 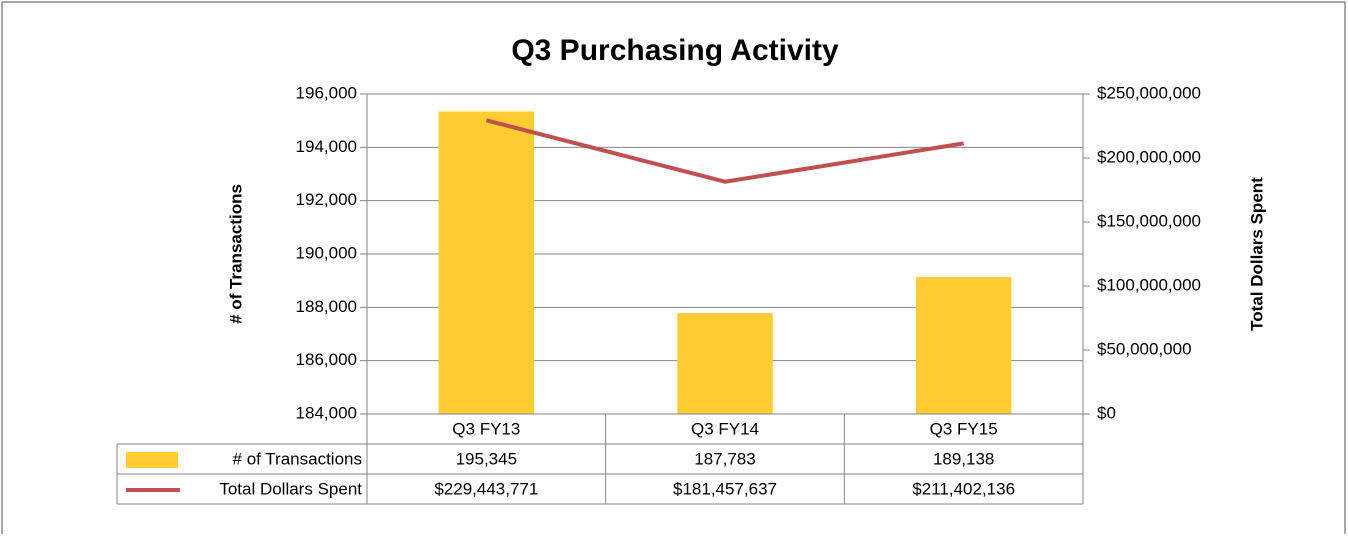 What do you see at coordinates (964, 428) in the screenshot?
I see `x-tick-label: Q3 FY15` at bounding box center [964, 428].